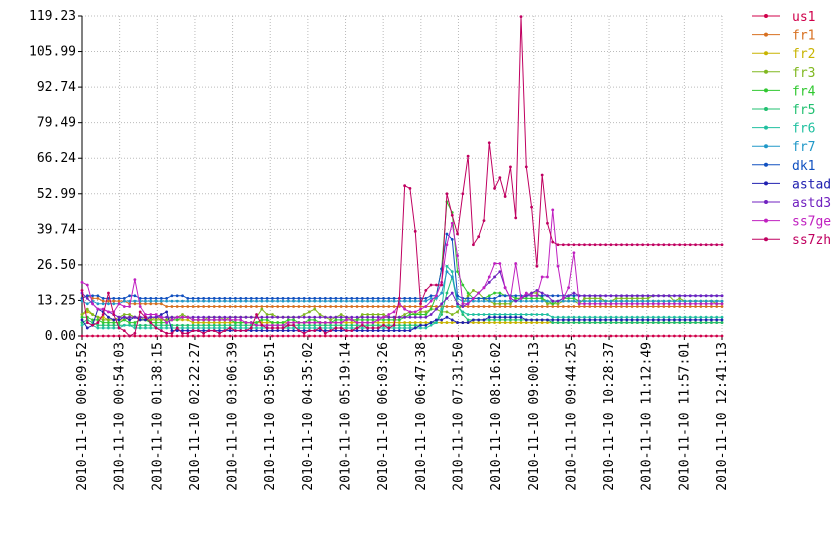  I want to click on y-tick-label: 79.49, so click(56, 123).